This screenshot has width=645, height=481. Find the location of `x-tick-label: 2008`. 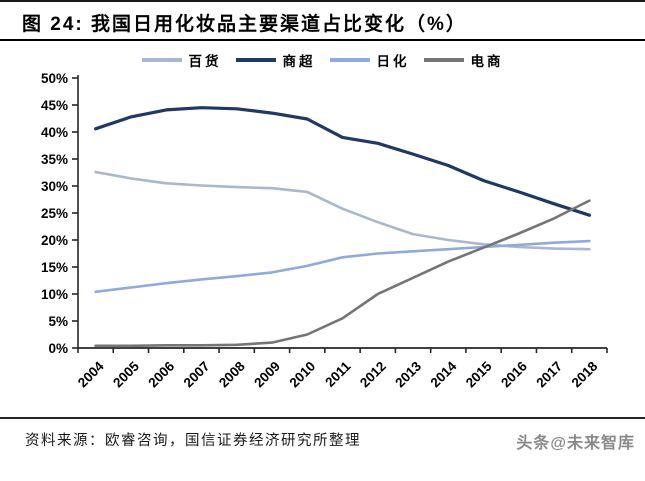

x-tick-label: 2008 is located at coordinates (232, 374).